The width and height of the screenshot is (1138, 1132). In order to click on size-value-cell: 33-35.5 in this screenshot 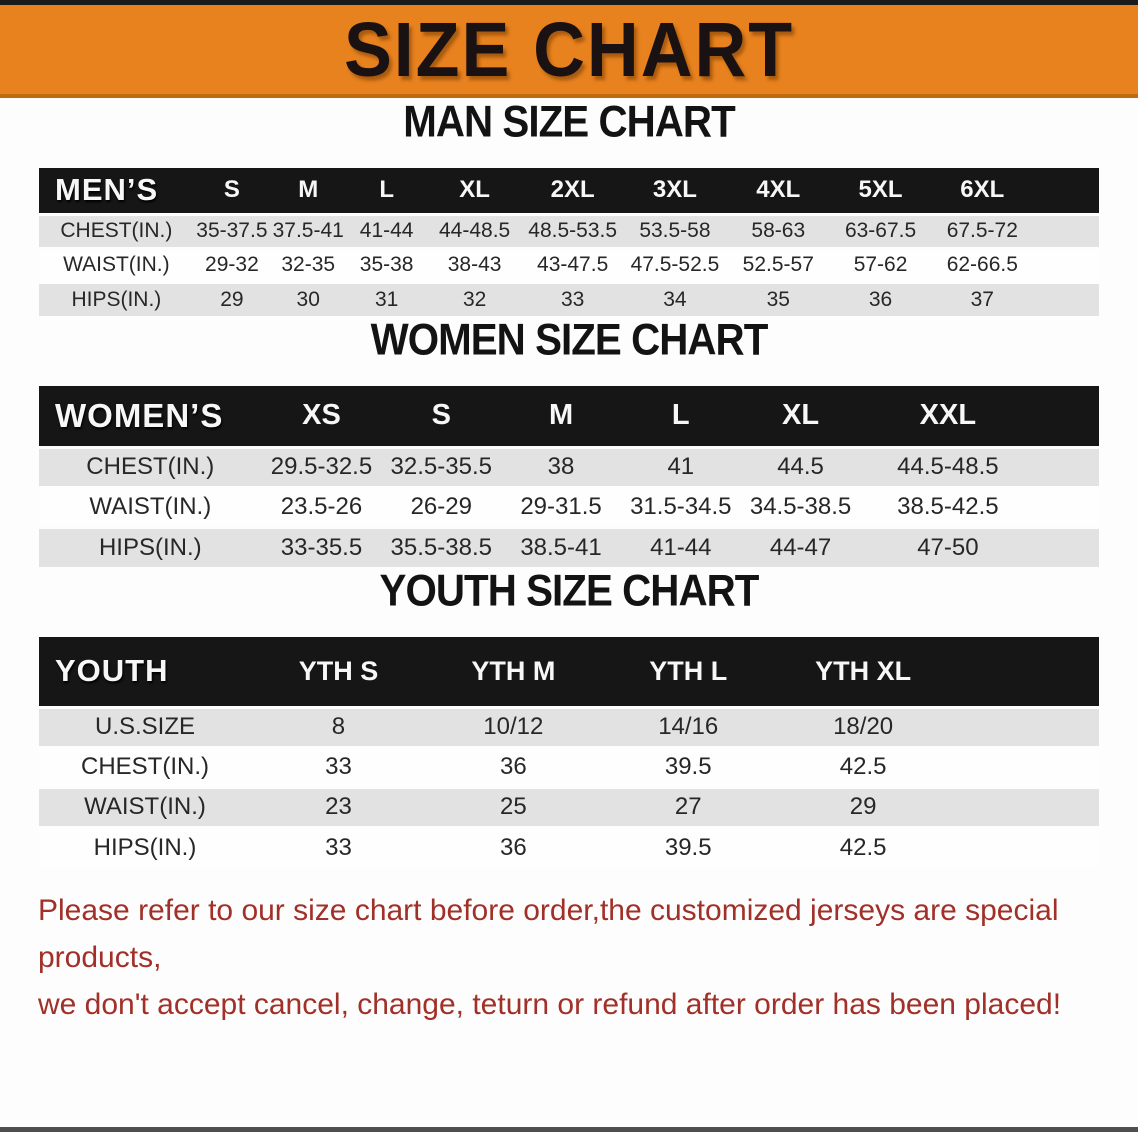, I will do `click(321, 547)`.